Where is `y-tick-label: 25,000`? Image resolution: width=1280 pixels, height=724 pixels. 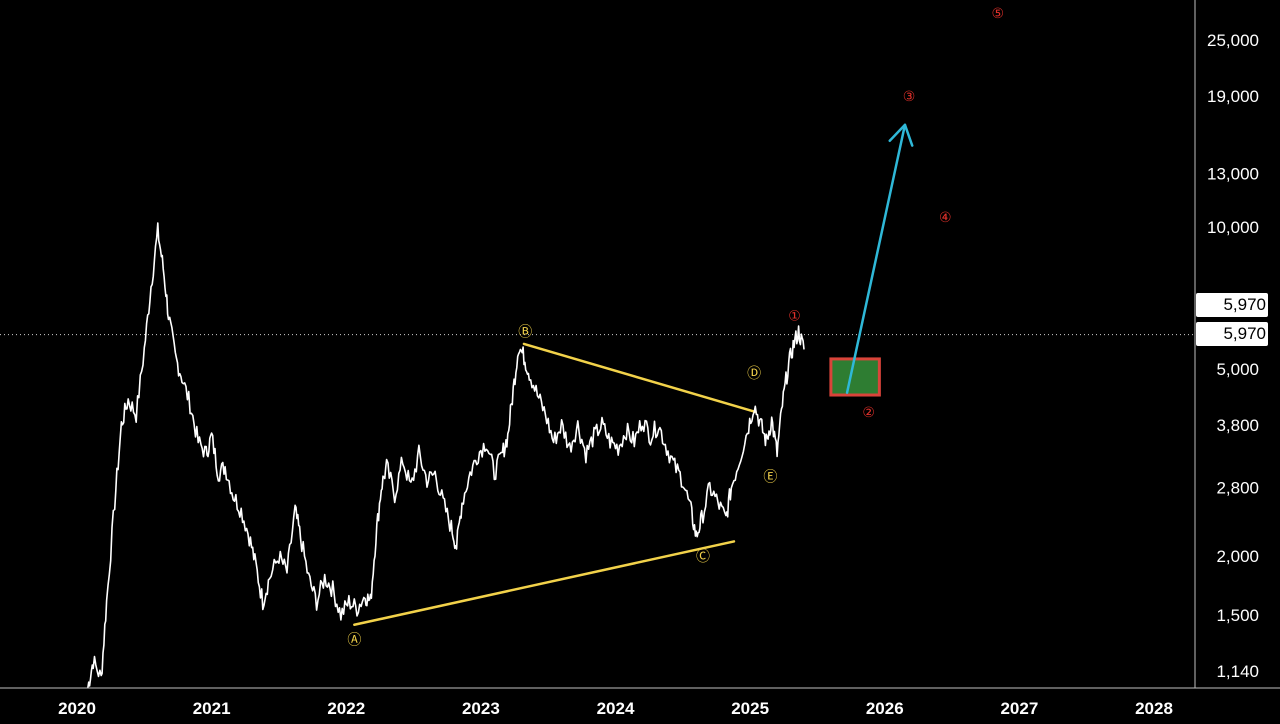
y-tick-label: 25,000 is located at coordinates (1233, 40).